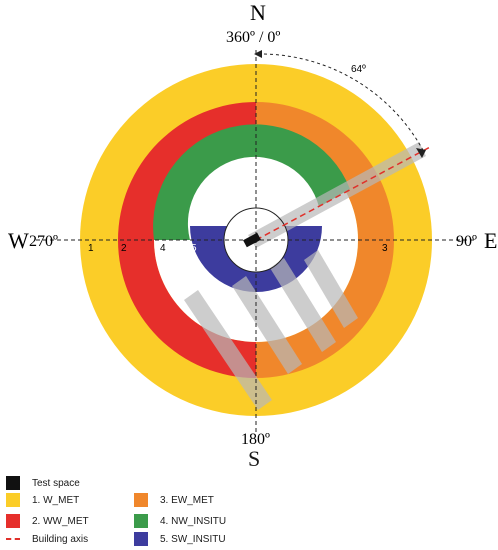 This screenshot has width=498, height=550. What do you see at coordinates (56, 500) in the screenshot?
I see `legend-label-w-met: 1. W_MET` at bounding box center [56, 500].